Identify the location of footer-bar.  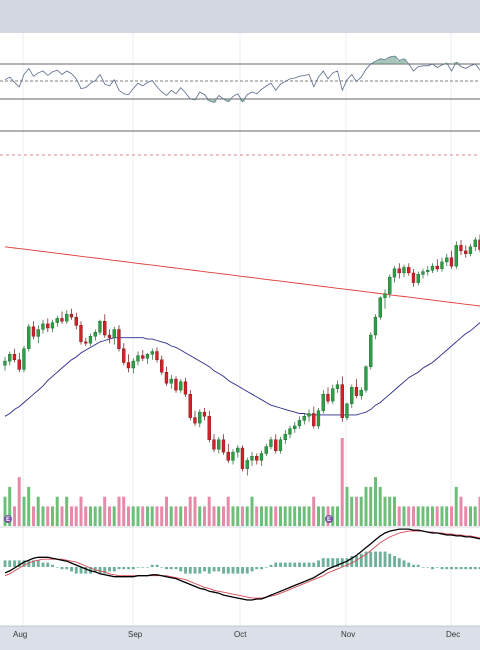
(240, 638).